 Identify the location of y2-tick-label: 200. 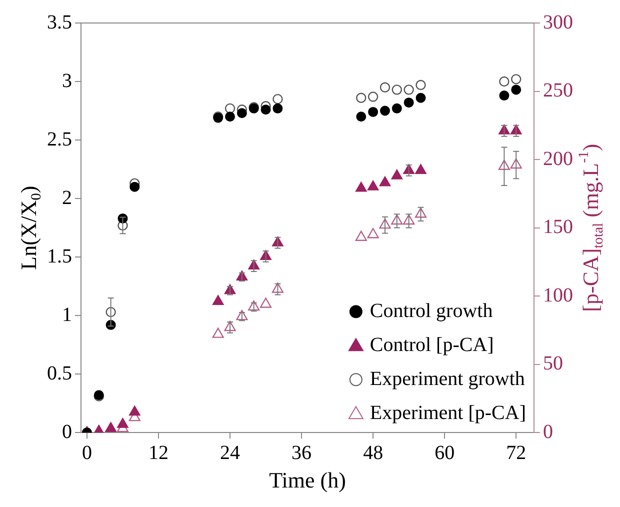
(558, 159).